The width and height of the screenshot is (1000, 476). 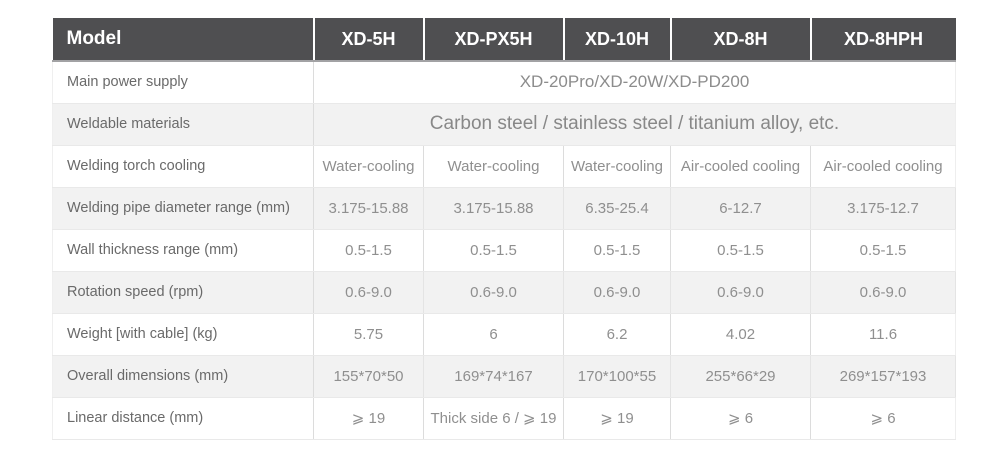 I want to click on cell-value: 269*157*193, so click(x=883, y=376).